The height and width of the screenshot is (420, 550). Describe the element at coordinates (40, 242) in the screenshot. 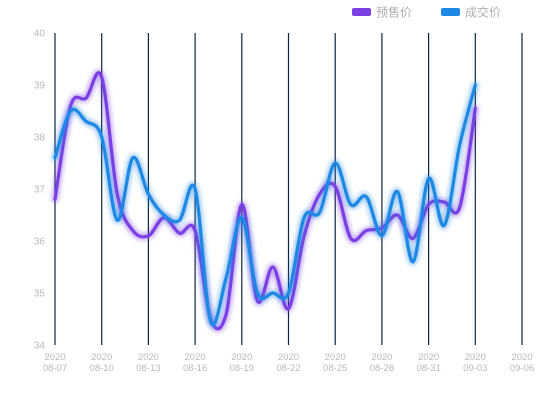

I see `y-tick-label-2: 36` at that location.